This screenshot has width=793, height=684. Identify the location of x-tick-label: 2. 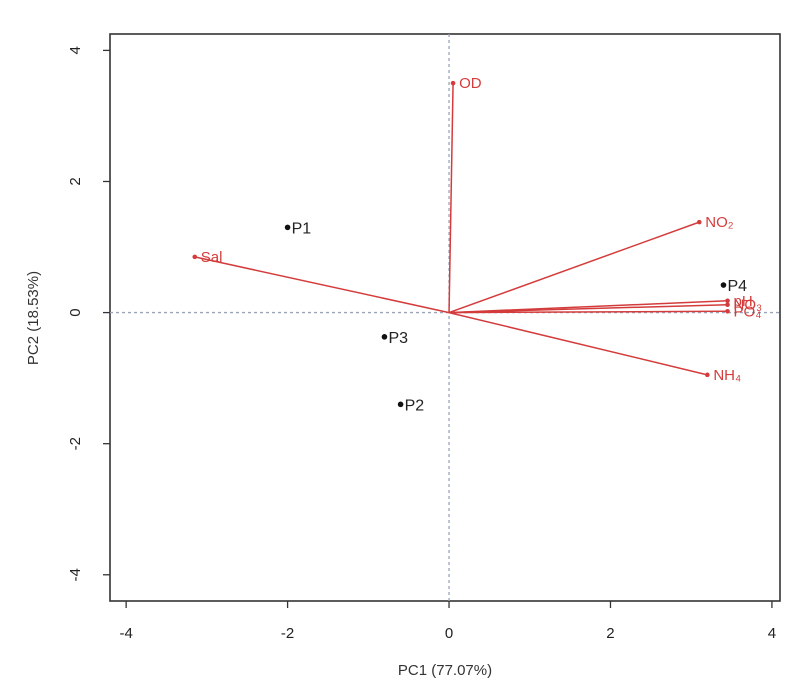
(610, 633).